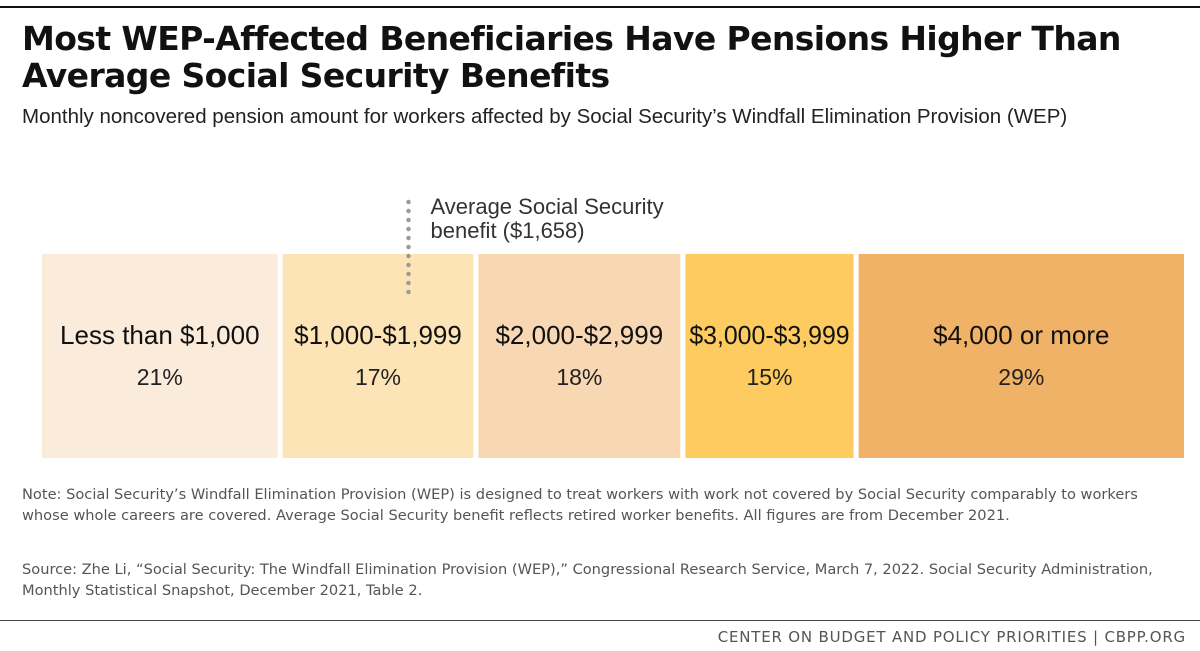 The image size is (1200, 651). I want to click on average-benefit-label-line1: Average Social Security, so click(547, 206).